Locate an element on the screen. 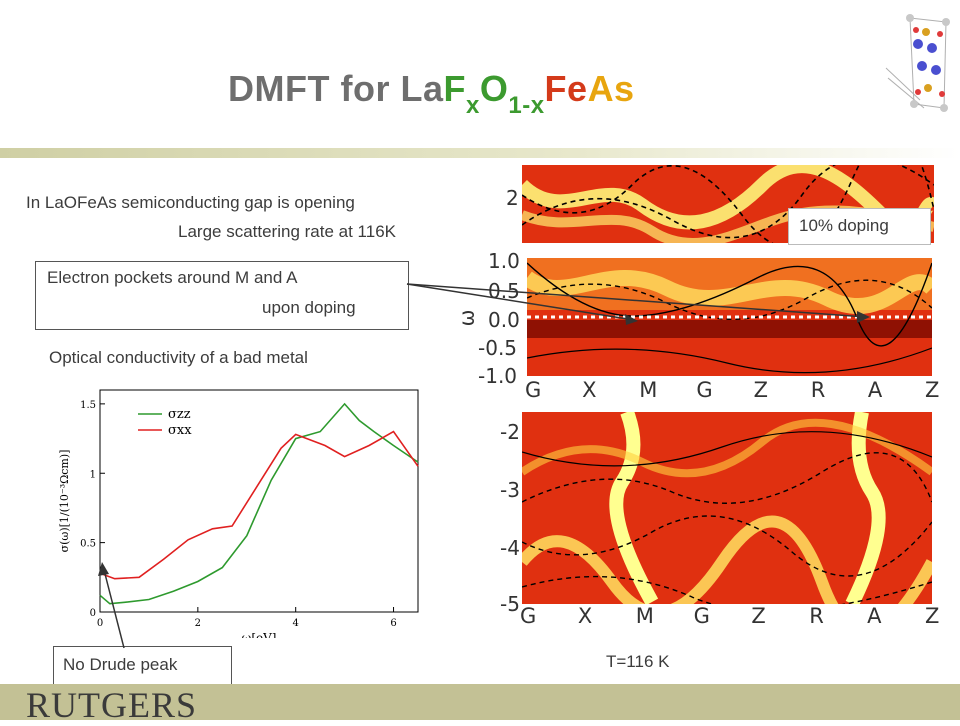 This screenshot has height=726, width=960. omega-axis-label: ω is located at coordinates (466, 318).